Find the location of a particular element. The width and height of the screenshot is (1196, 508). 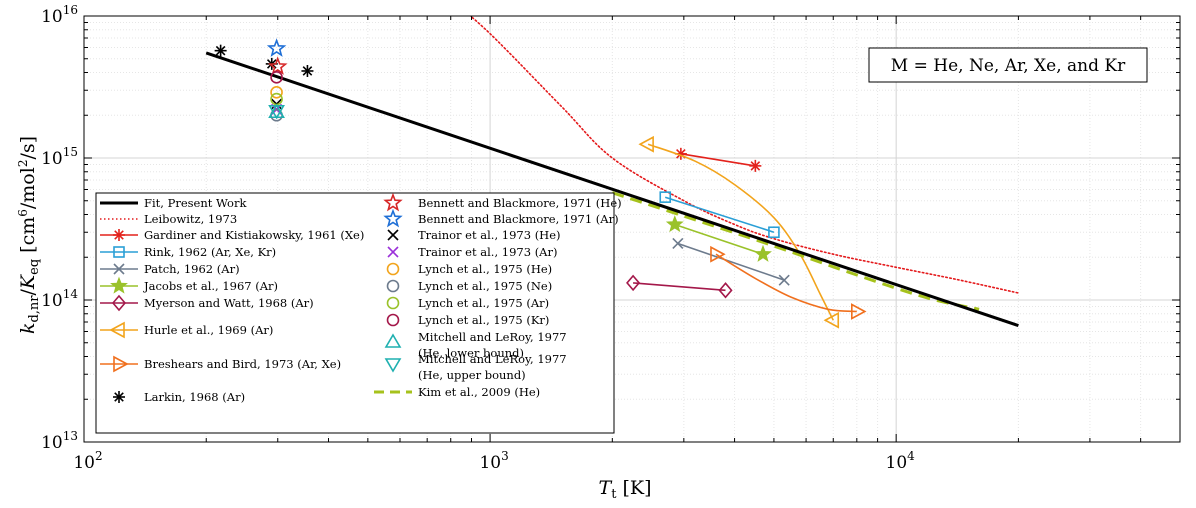

y-axis-title: kd,nr/Keq [cm6/mol2/s] is located at coordinates (29, 235).